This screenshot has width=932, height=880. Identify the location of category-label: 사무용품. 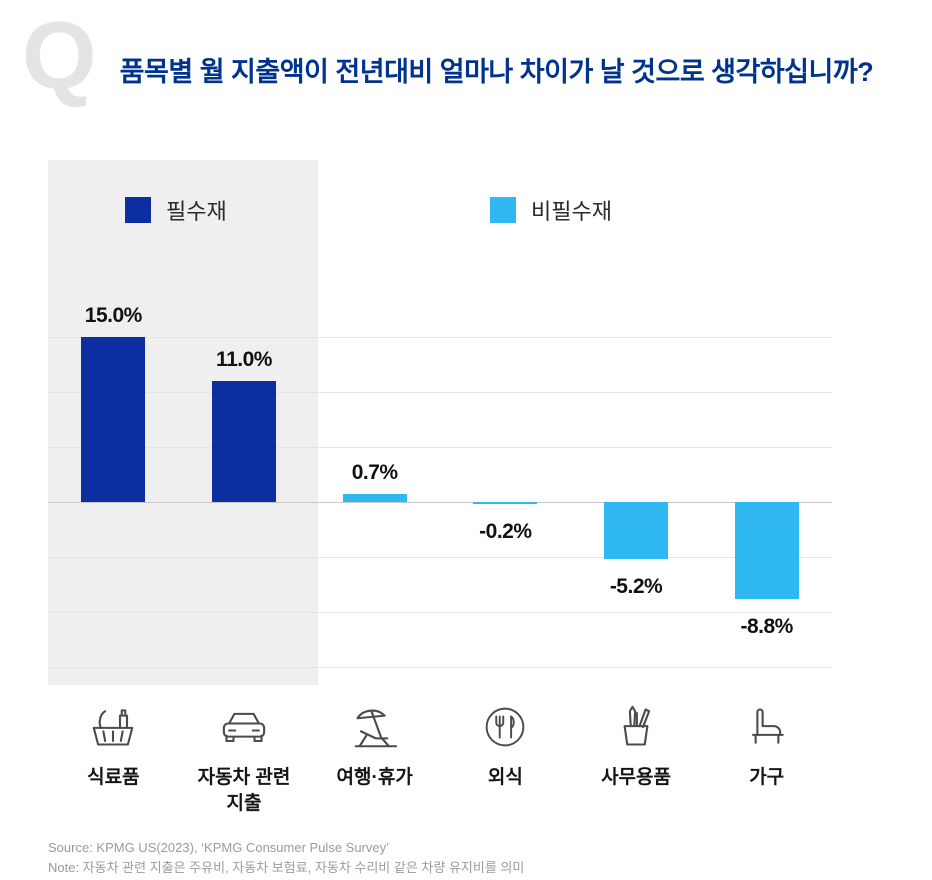
(636, 777).